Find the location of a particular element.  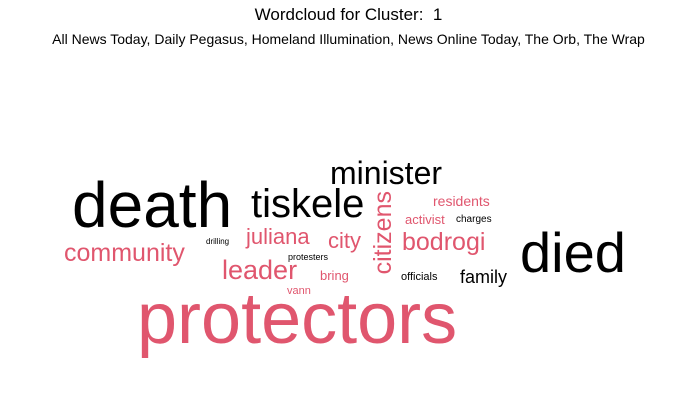

word-bodrogi: bodrogi is located at coordinates (444, 242).